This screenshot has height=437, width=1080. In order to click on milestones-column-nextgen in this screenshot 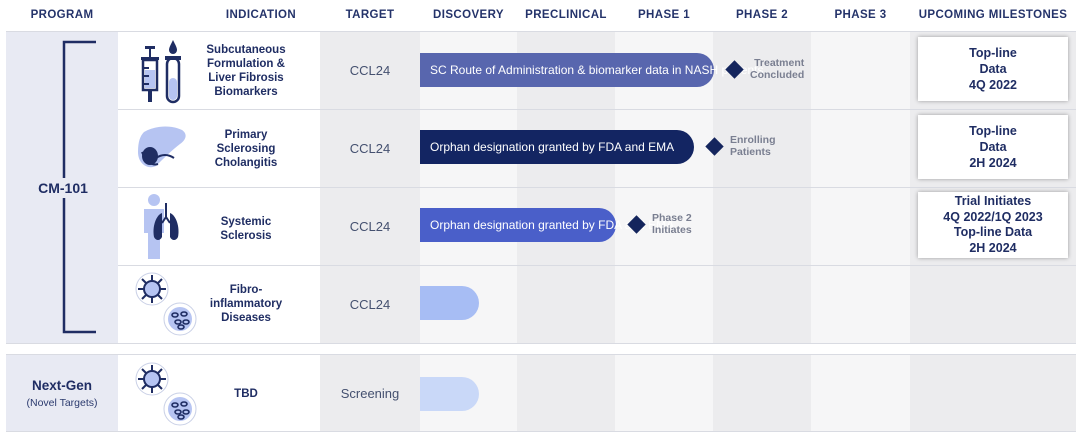, I will do `click(993, 392)`.